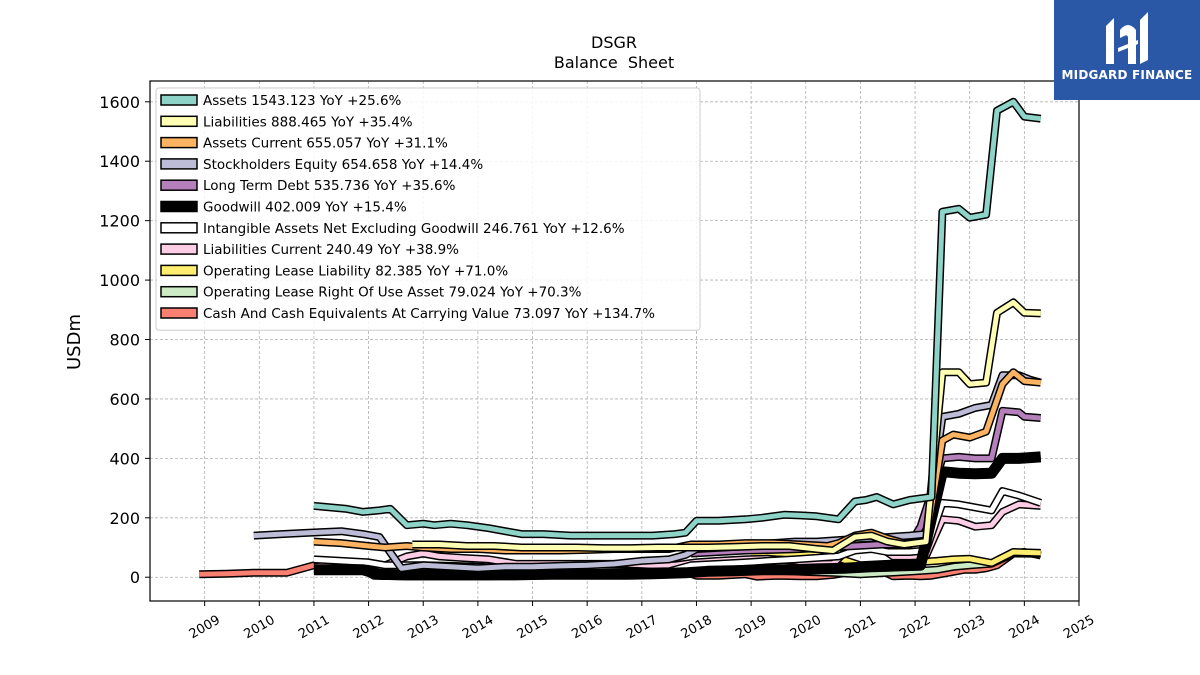 The width and height of the screenshot is (1200, 675). What do you see at coordinates (915, 628) in the screenshot?
I see `x-tick-label: 2022` at bounding box center [915, 628].